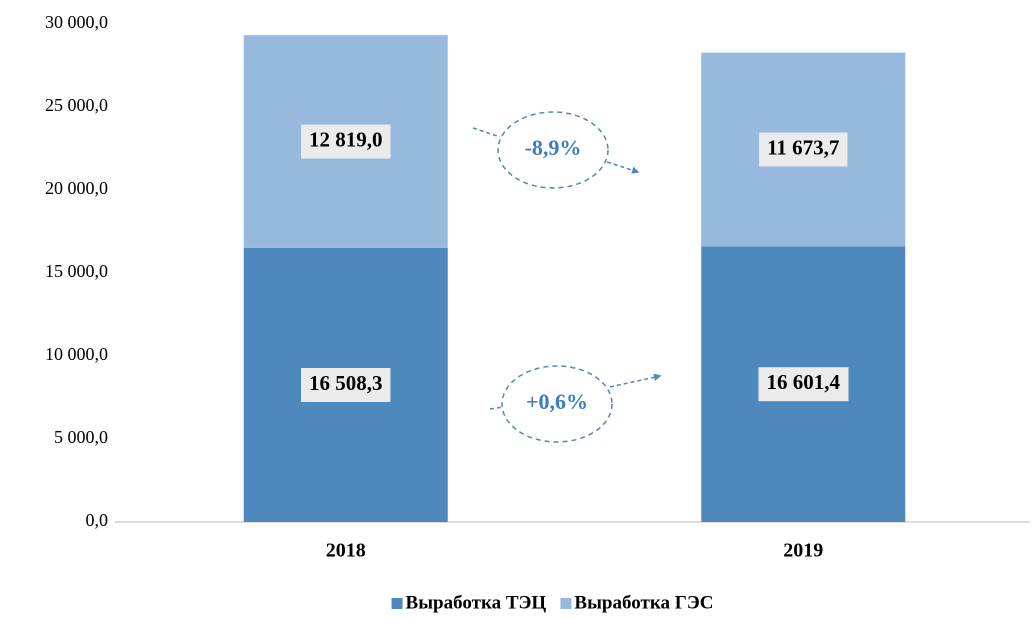 The height and width of the screenshot is (621, 1035). I want to click on data-label: 16 601,4, so click(804, 382).